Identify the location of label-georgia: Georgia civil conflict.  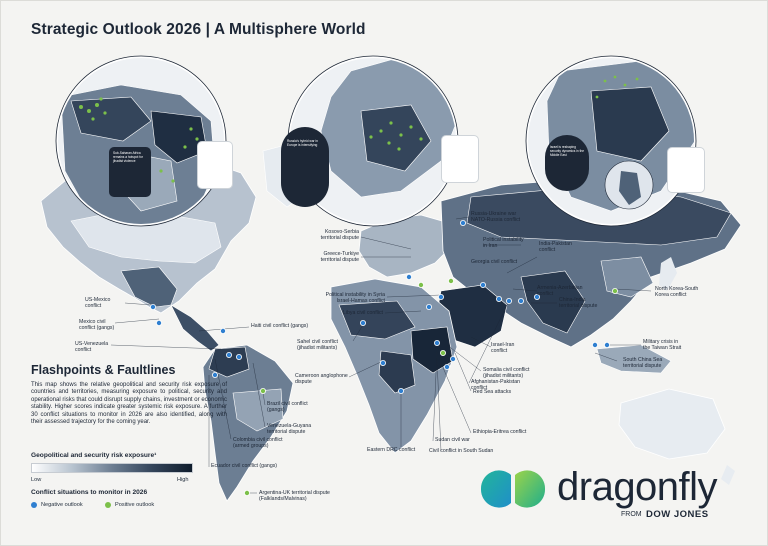
(494, 262).